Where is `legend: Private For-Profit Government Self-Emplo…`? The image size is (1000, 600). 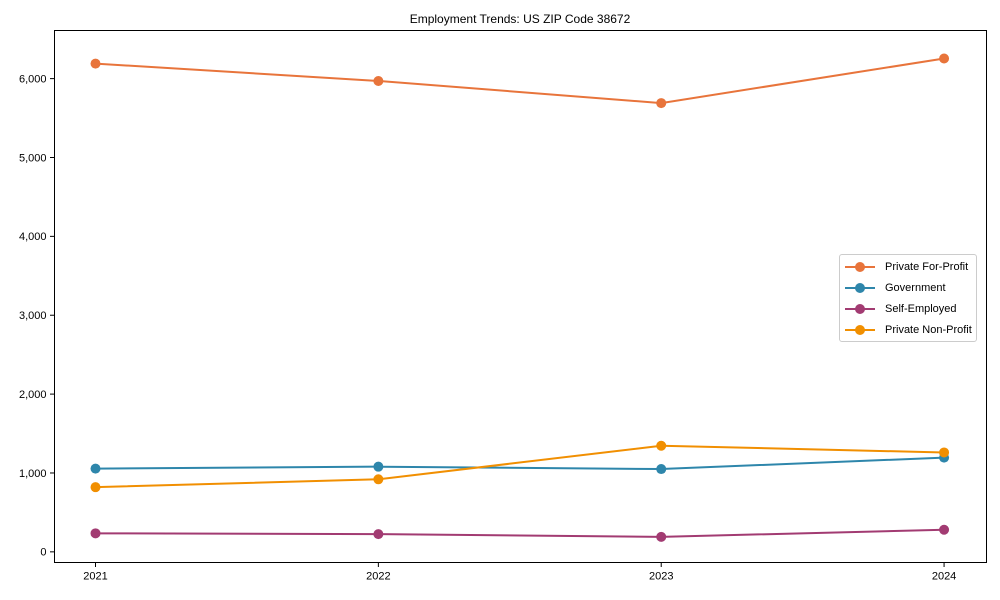
legend: Private For-Profit Government Self-Emplo… is located at coordinates (908, 298).